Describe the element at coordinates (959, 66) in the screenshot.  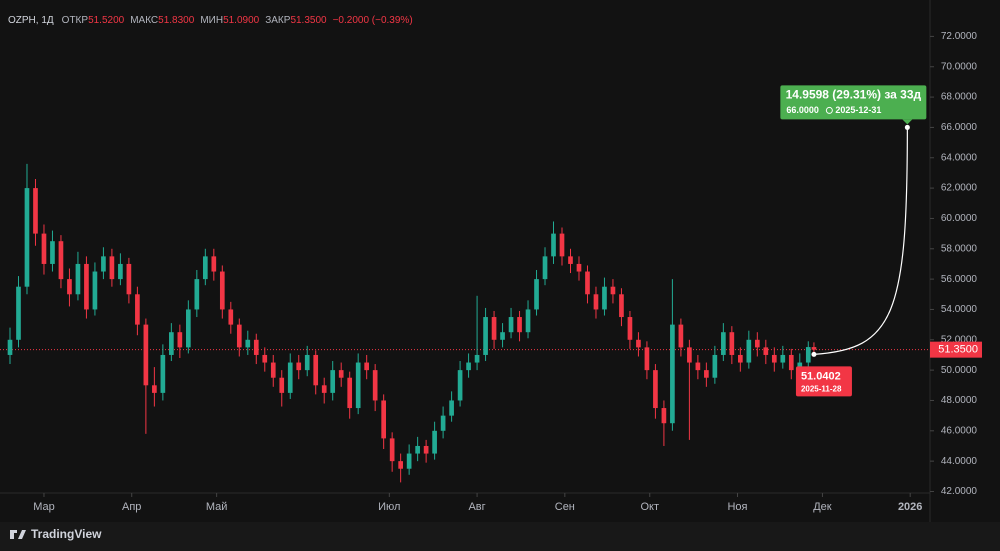
I see `y-tick-label: 70.0000` at that location.